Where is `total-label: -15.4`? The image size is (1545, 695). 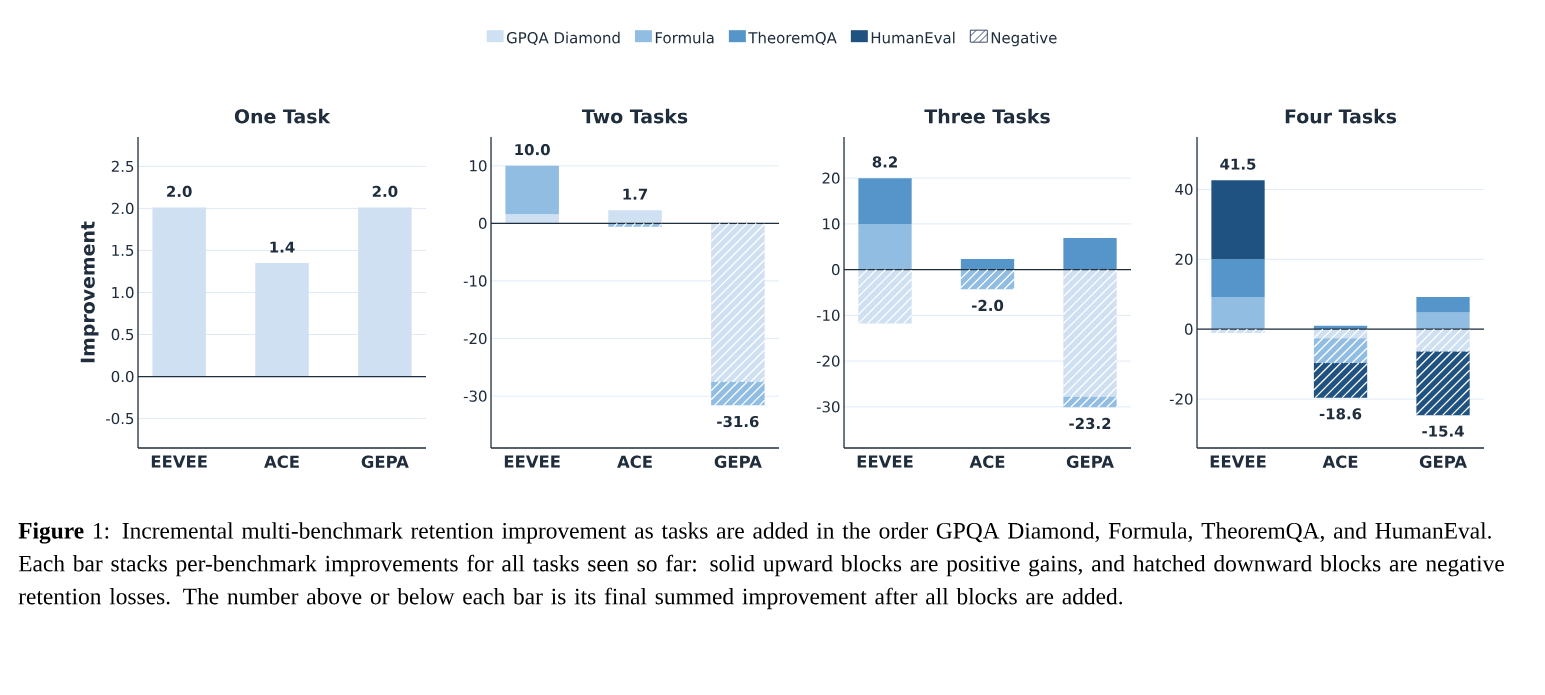
total-label: -15.4 is located at coordinates (1443, 431).